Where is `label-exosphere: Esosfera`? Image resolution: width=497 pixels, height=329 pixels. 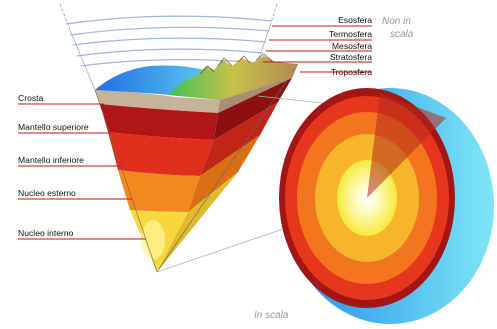
label-exosphere: Esosfera is located at coordinates (355, 20).